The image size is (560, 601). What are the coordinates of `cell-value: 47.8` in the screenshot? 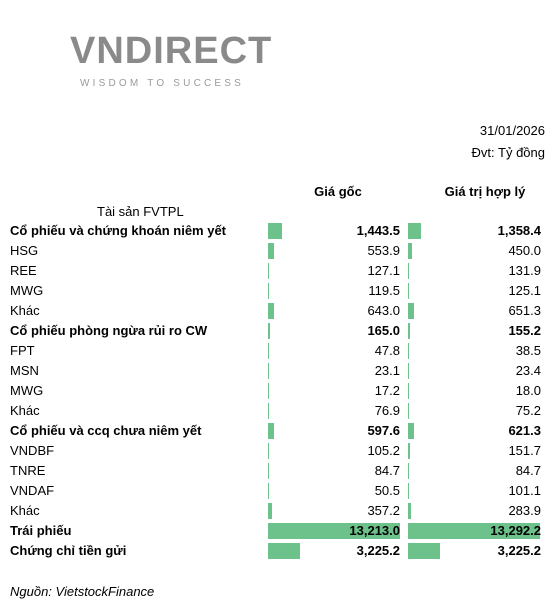 It's located at (387, 350).